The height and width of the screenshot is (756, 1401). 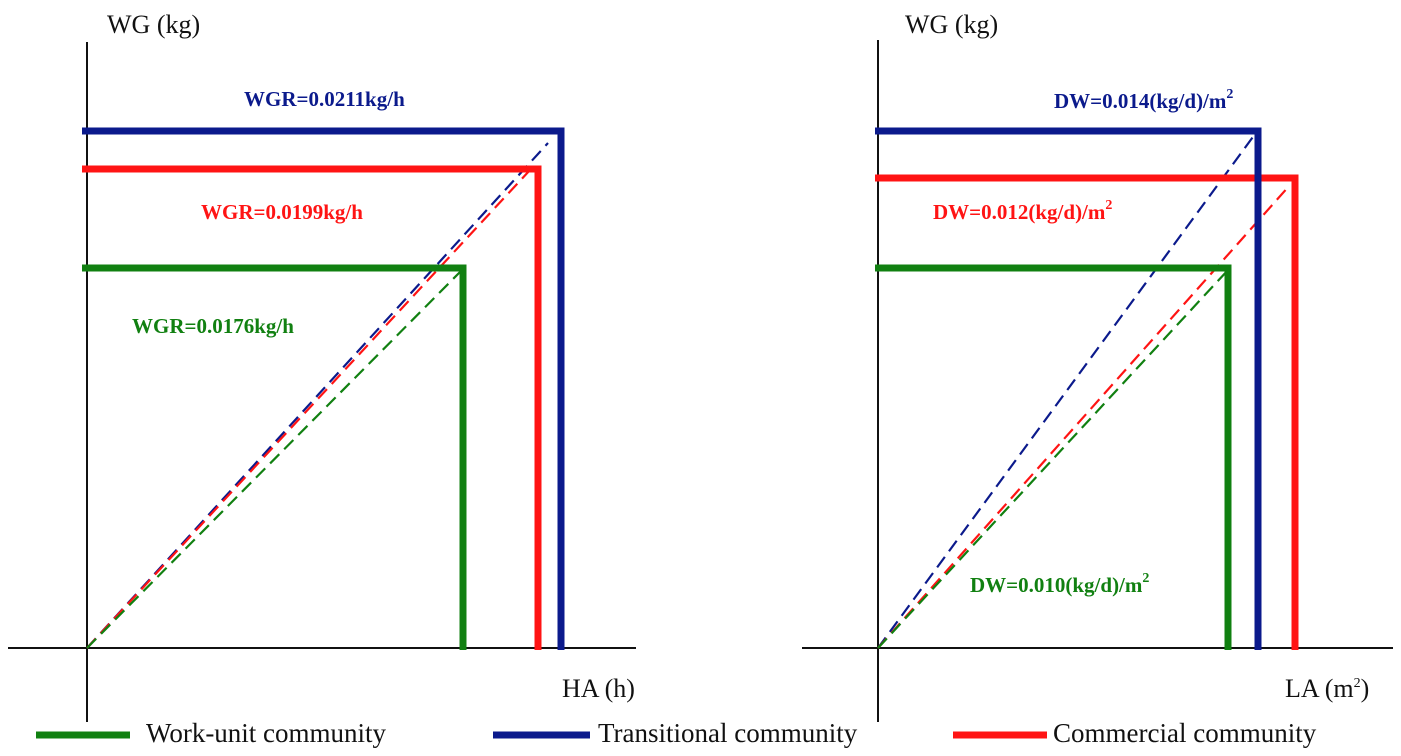 I want to click on legend-transitional-label: Transitional community, so click(x=728, y=733).